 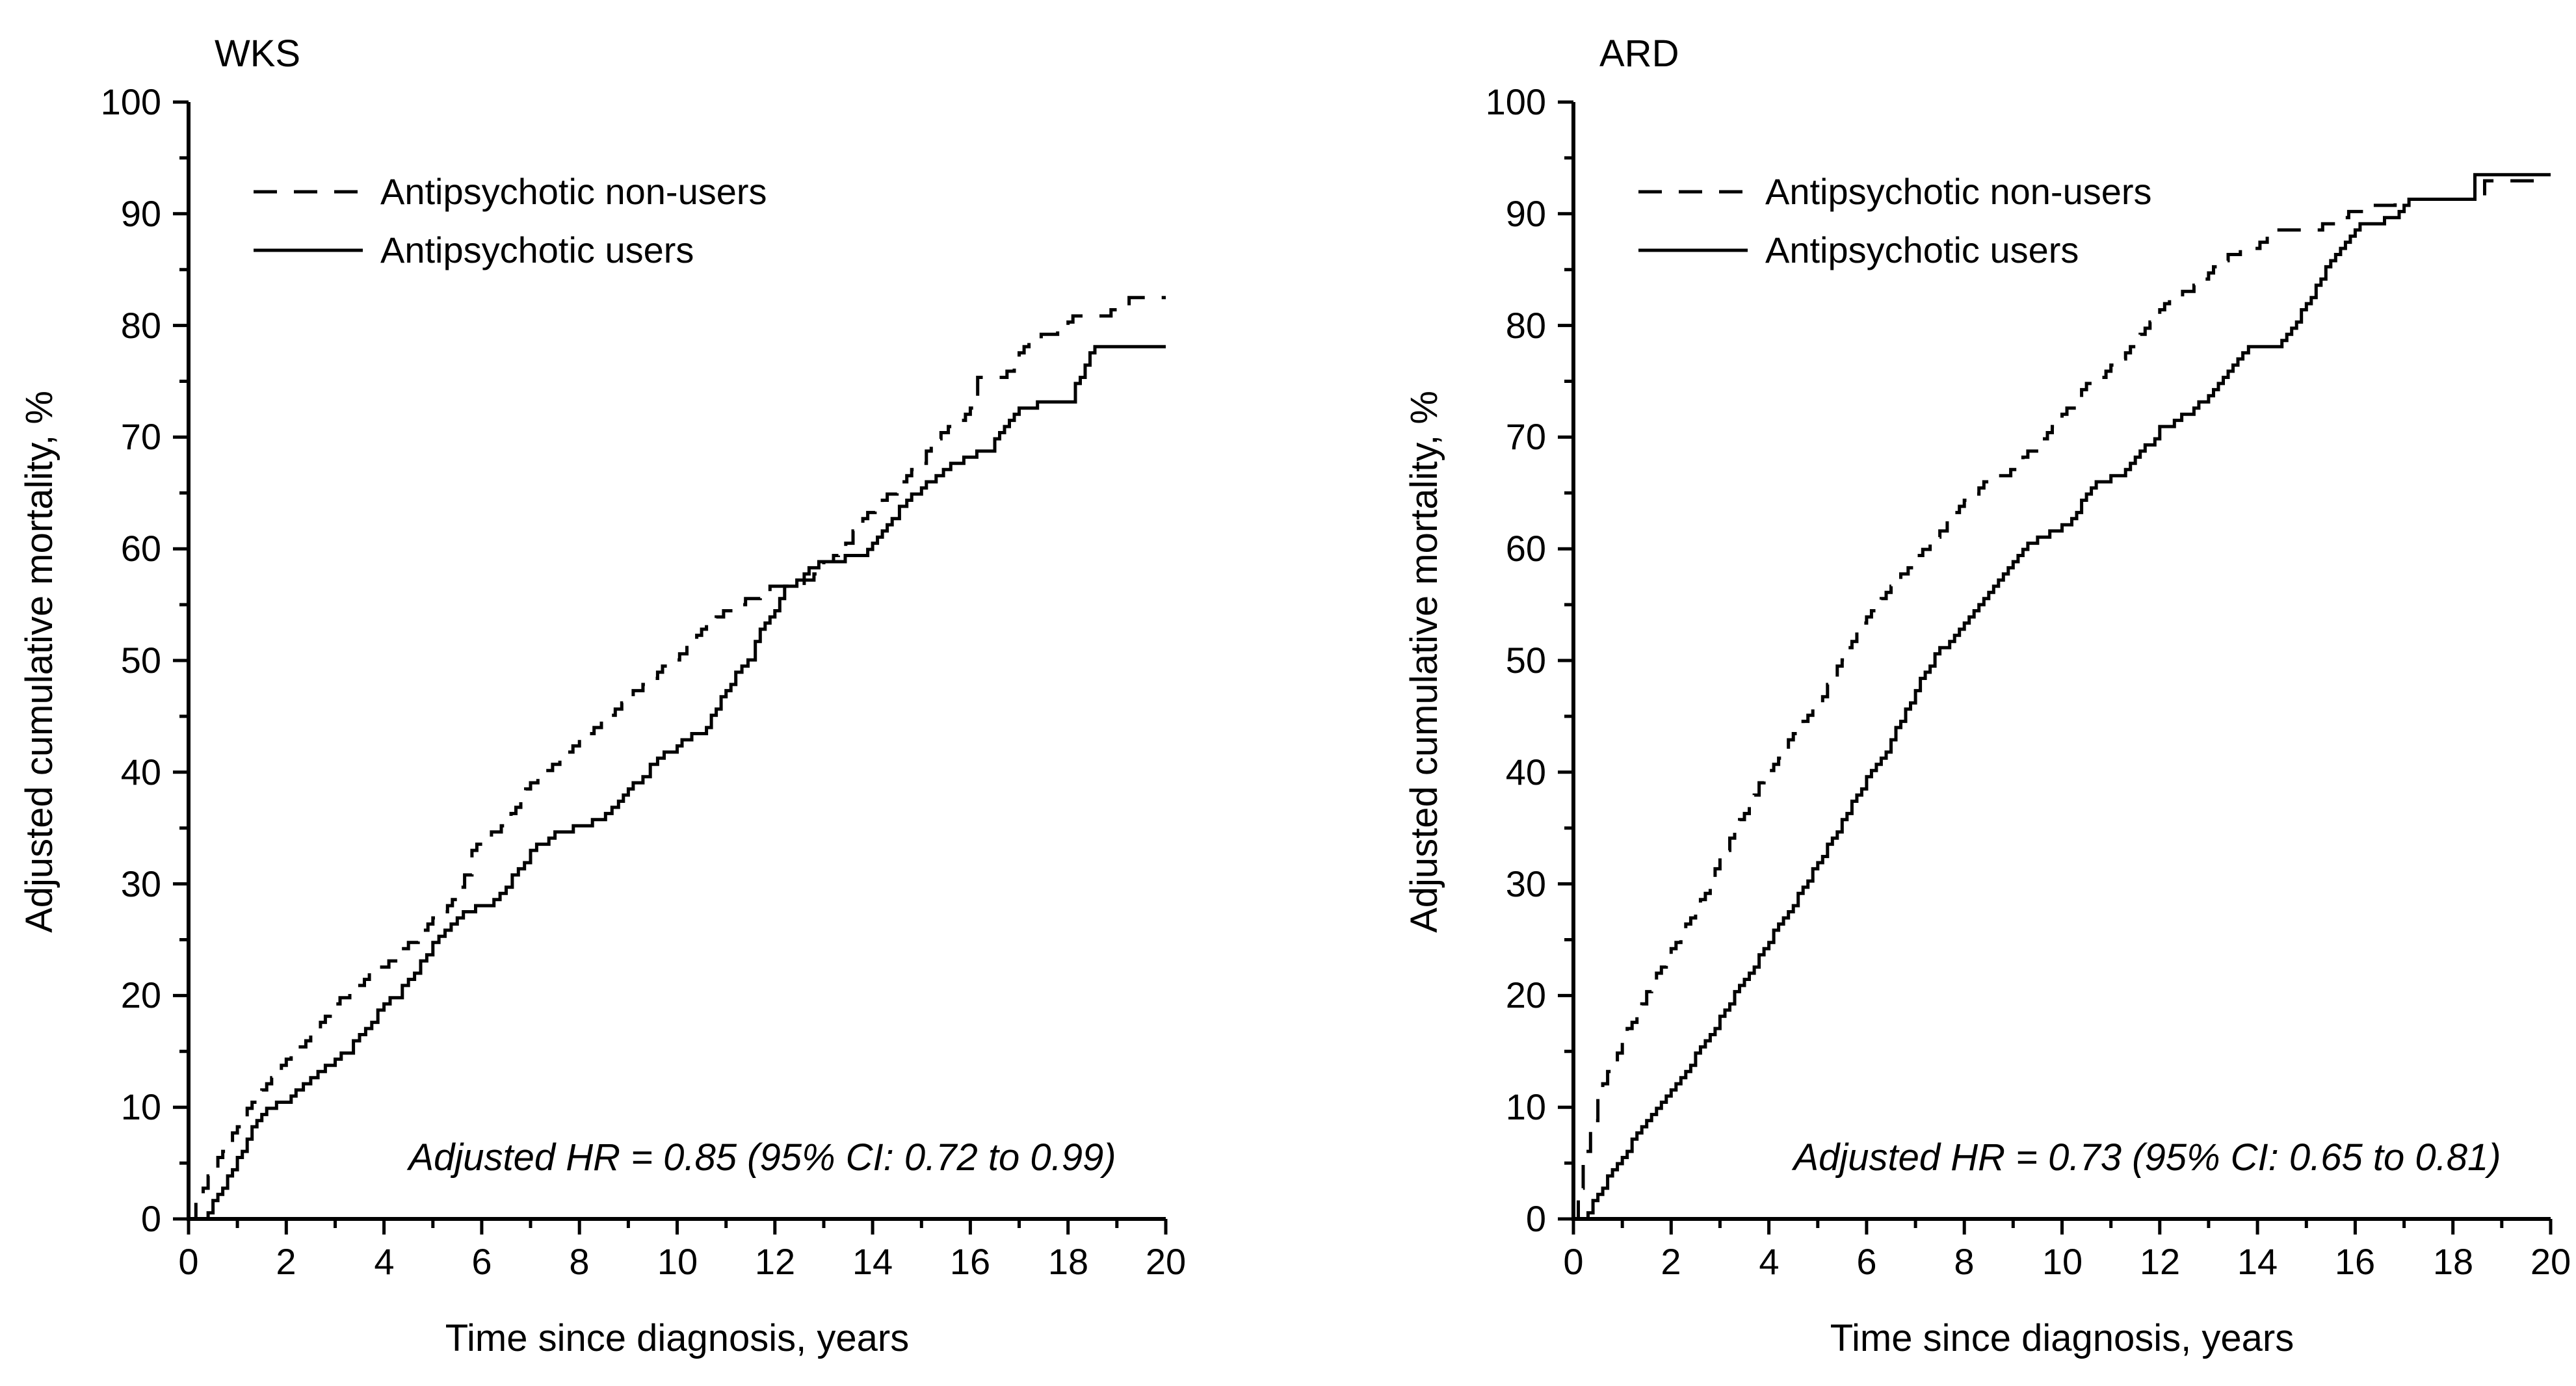 What do you see at coordinates (677, 1338) in the screenshot?
I see `x-axis-label-wks: Time since diagnosis, years` at bounding box center [677, 1338].